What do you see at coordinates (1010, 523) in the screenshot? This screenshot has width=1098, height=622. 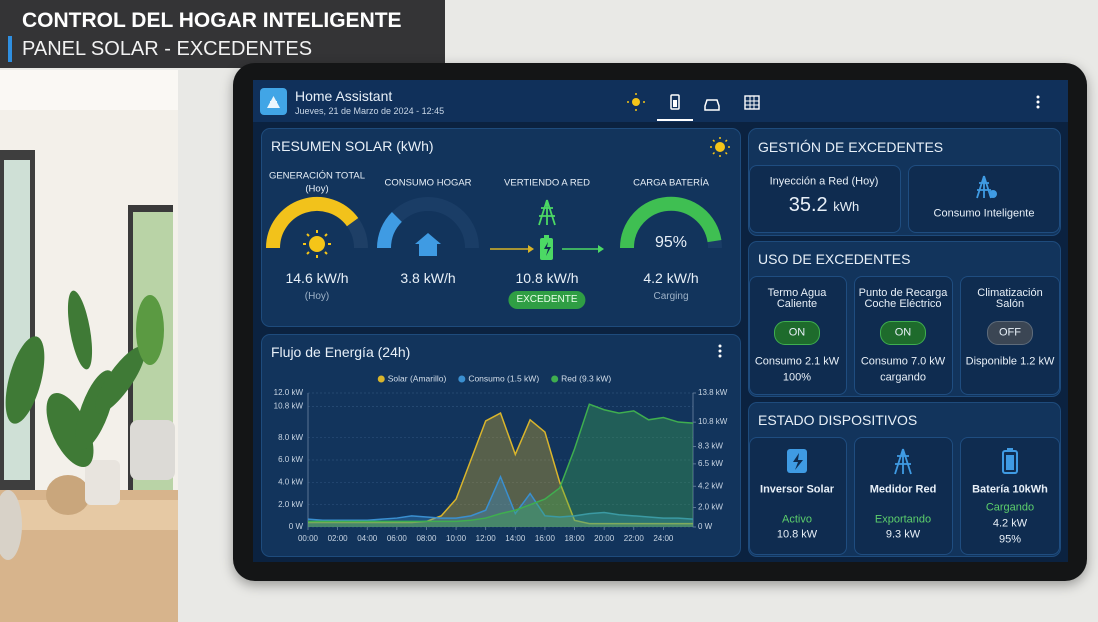 I see `device-value: 4.2 kW` at bounding box center [1010, 523].